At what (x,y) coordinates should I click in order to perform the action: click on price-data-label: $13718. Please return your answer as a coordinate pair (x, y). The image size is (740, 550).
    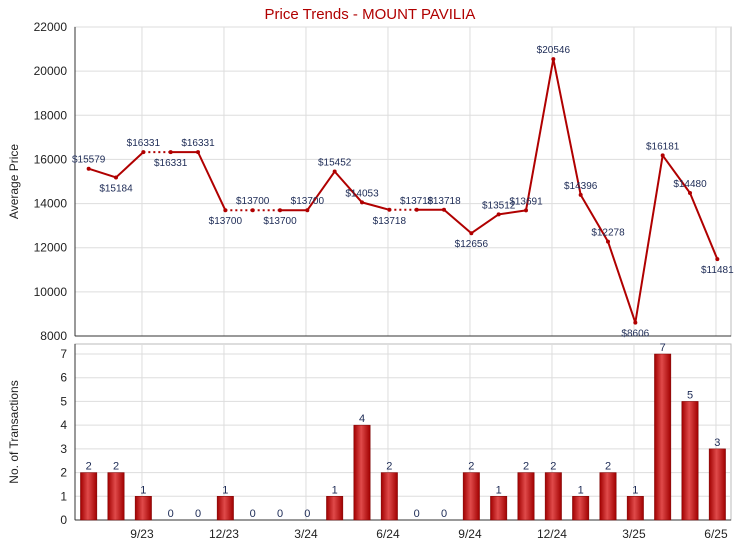
    Looking at the image, I should click on (444, 201).